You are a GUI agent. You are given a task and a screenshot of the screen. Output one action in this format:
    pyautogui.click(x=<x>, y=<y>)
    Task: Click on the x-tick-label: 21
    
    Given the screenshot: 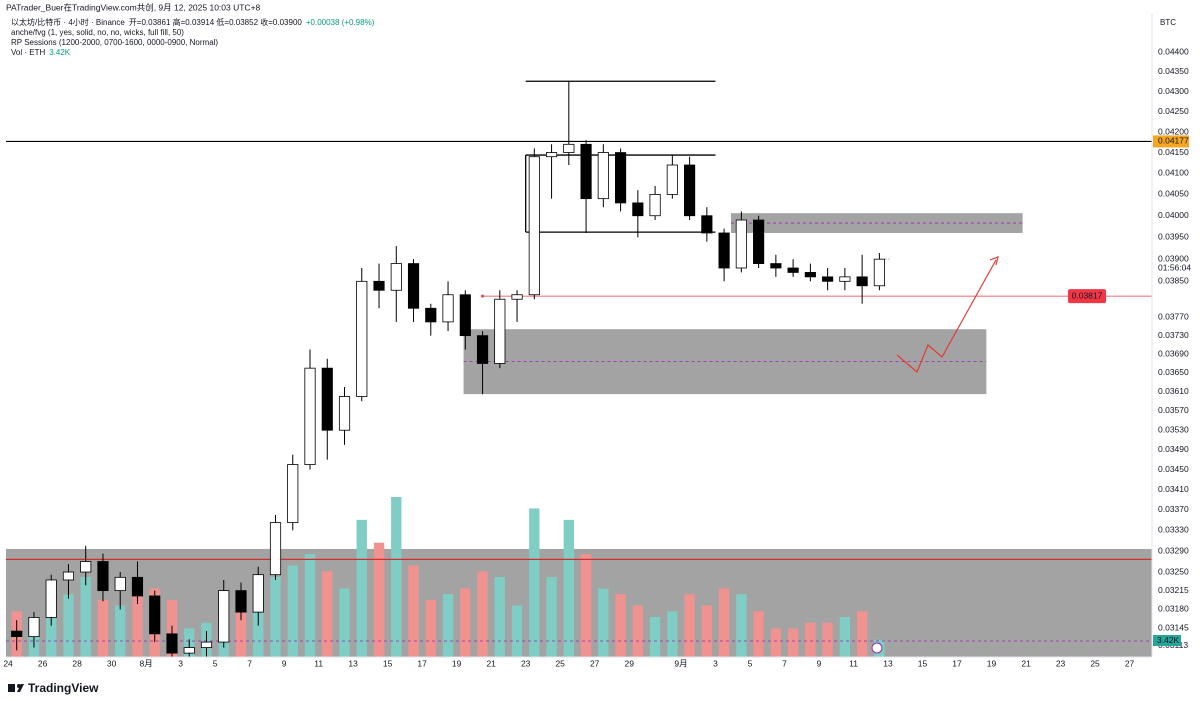 What is the action you would take?
    pyautogui.click(x=491, y=663)
    